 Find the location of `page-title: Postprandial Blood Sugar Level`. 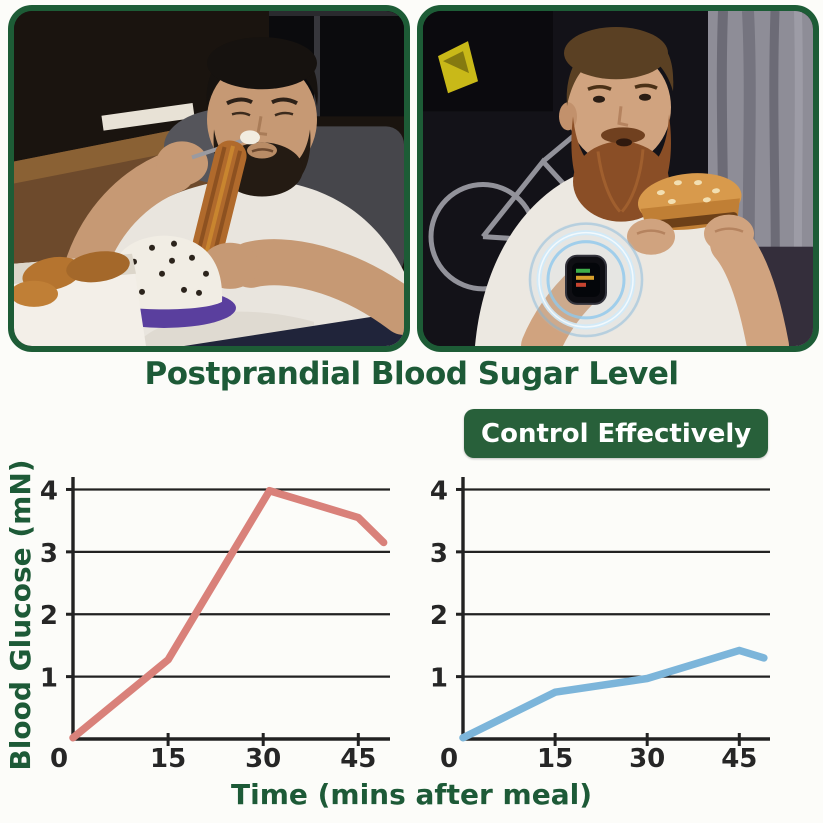

page-title: Postprandial Blood Sugar Level is located at coordinates (411, 374).